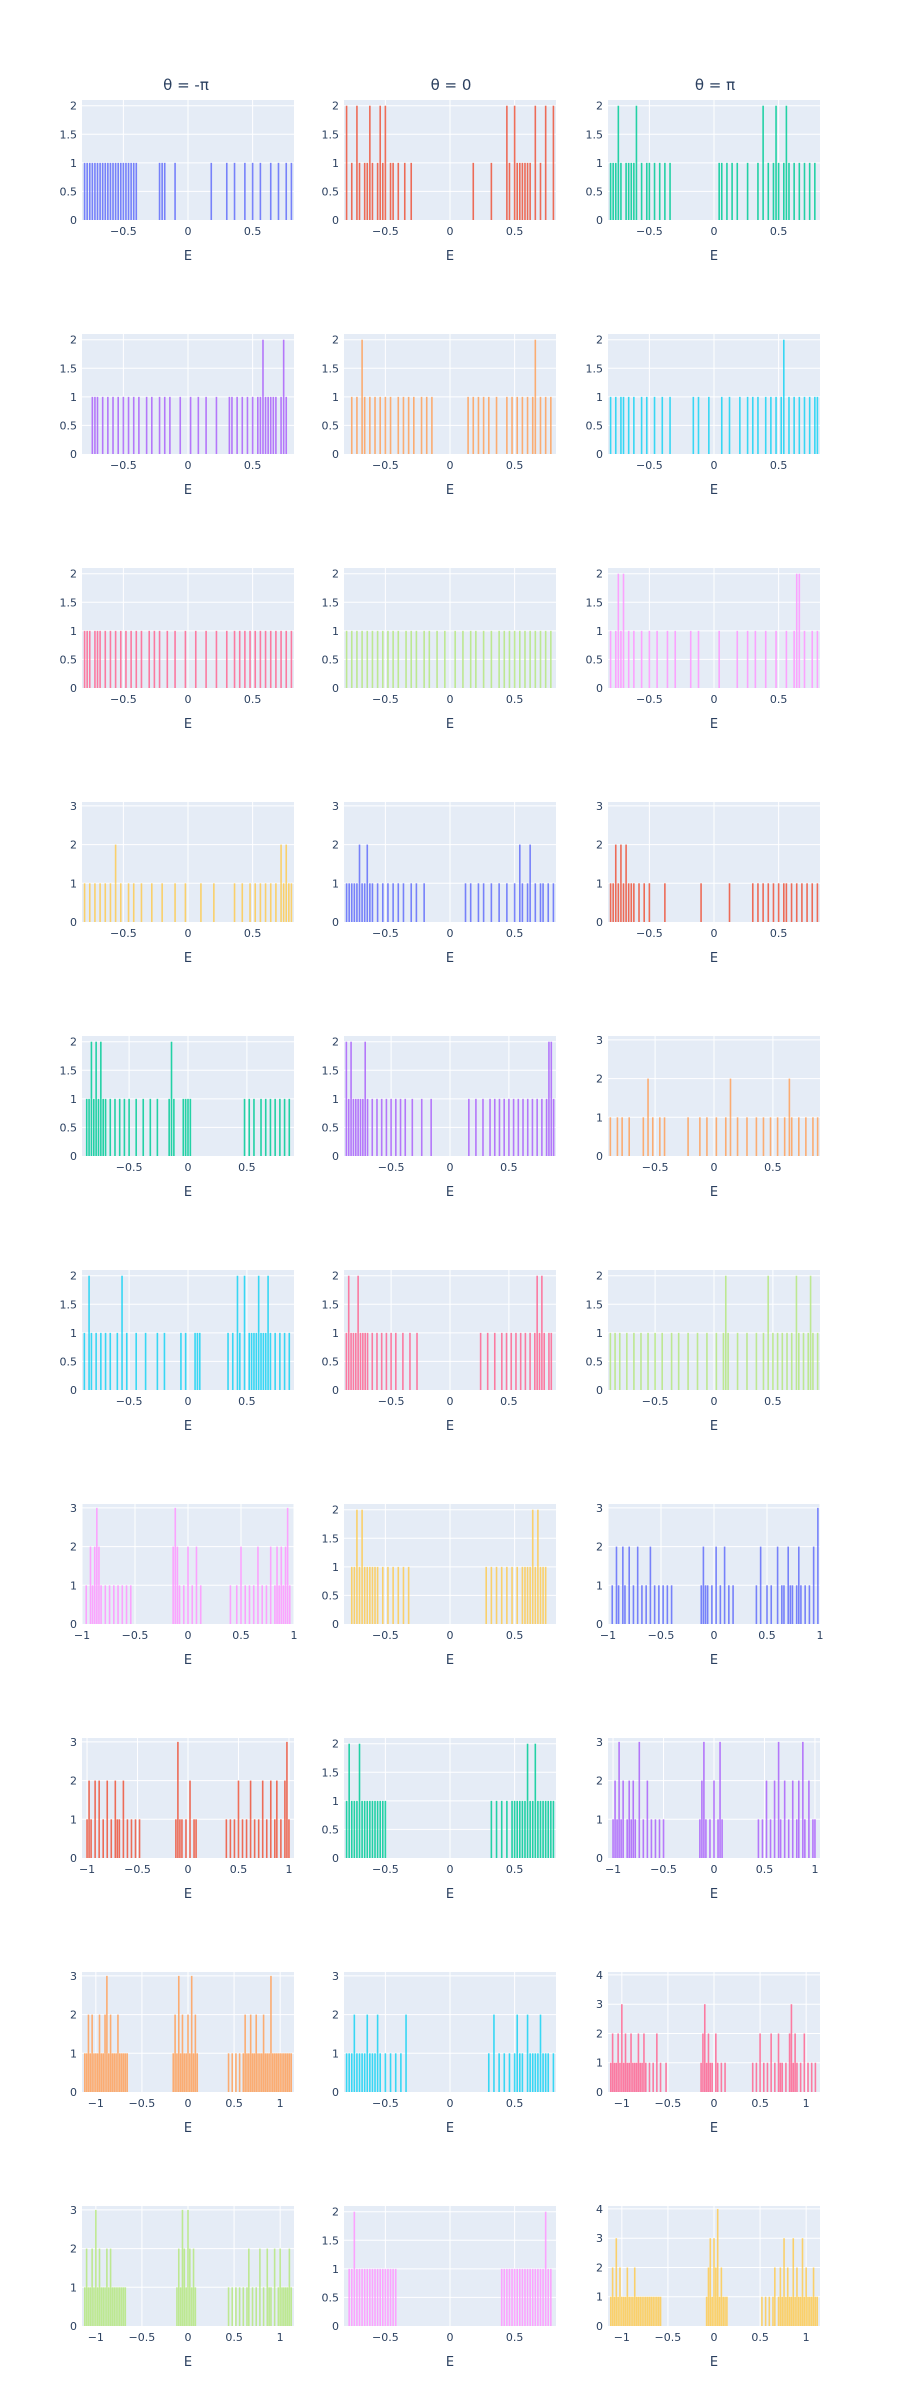 This screenshot has height=2400, width=900. What do you see at coordinates (331, 1829) in the screenshot?
I see `y-tick-label: 0.5` at bounding box center [331, 1829].